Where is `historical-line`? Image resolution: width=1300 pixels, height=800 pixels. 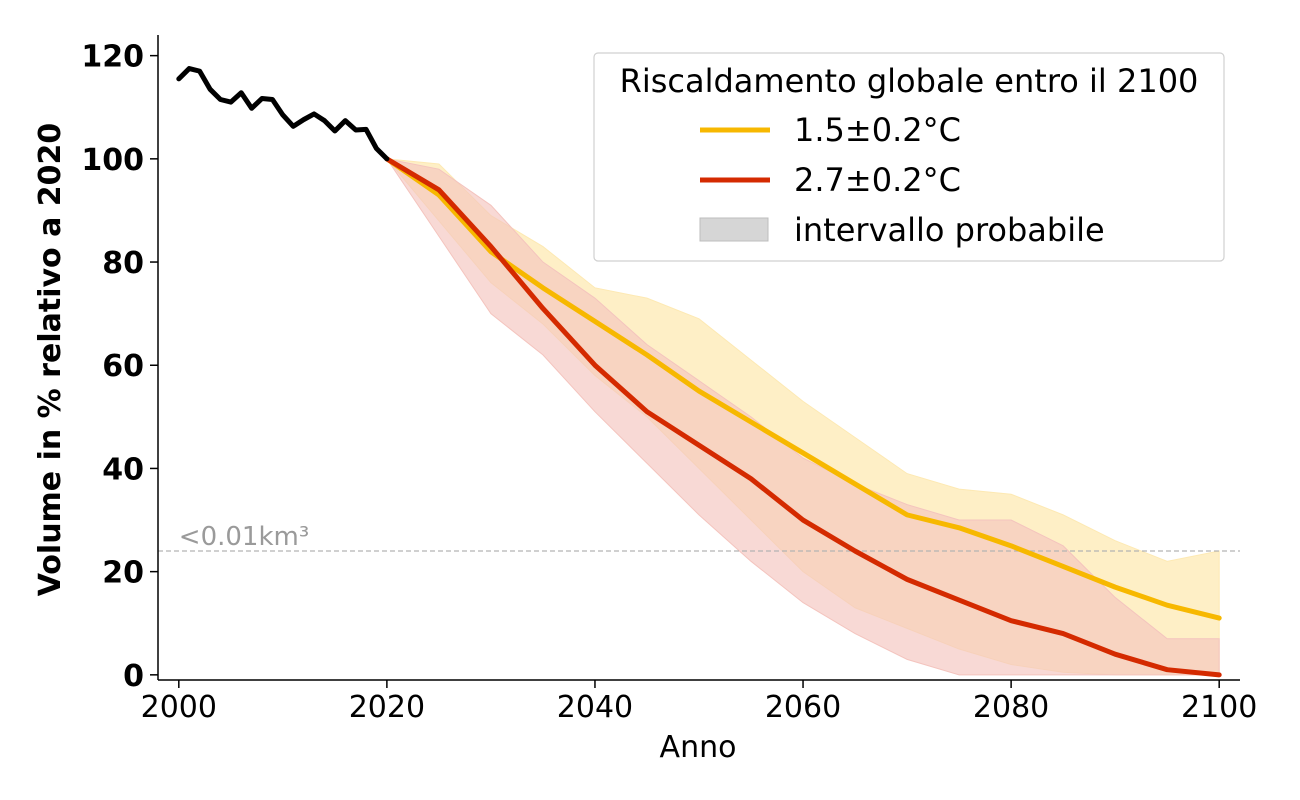
historical-line is located at coordinates (283, 114).